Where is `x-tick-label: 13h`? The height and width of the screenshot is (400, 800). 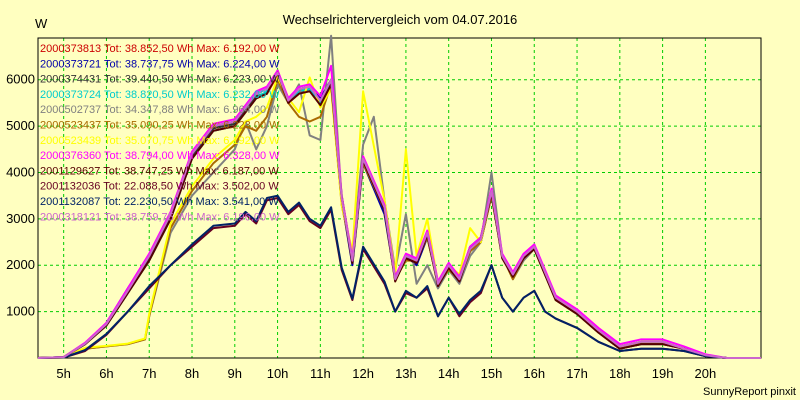
x-tick-label: 13h is located at coordinates (406, 373).